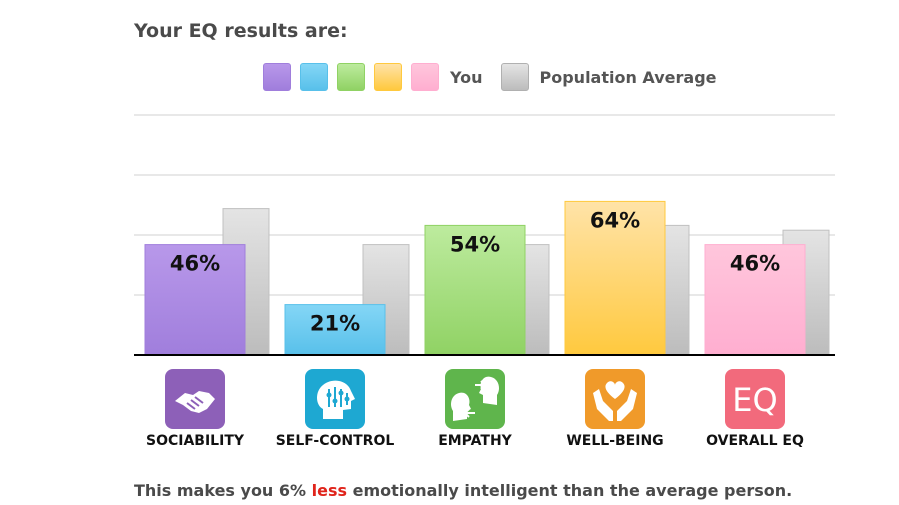  I want to click on legend-swatch-population, so click(514, 77).